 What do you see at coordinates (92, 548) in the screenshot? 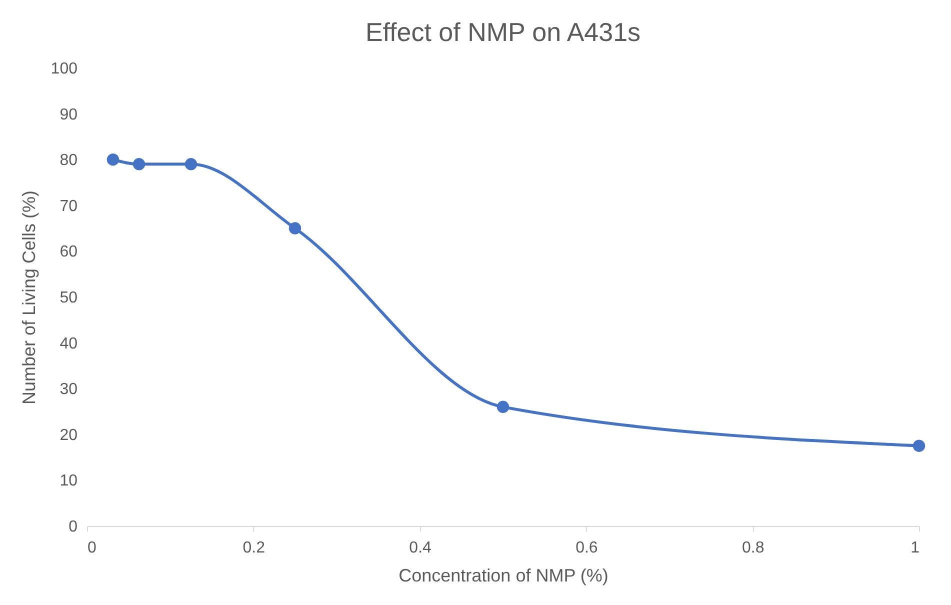
I see `x-tick-label: 0` at bounding box center [92, 548].